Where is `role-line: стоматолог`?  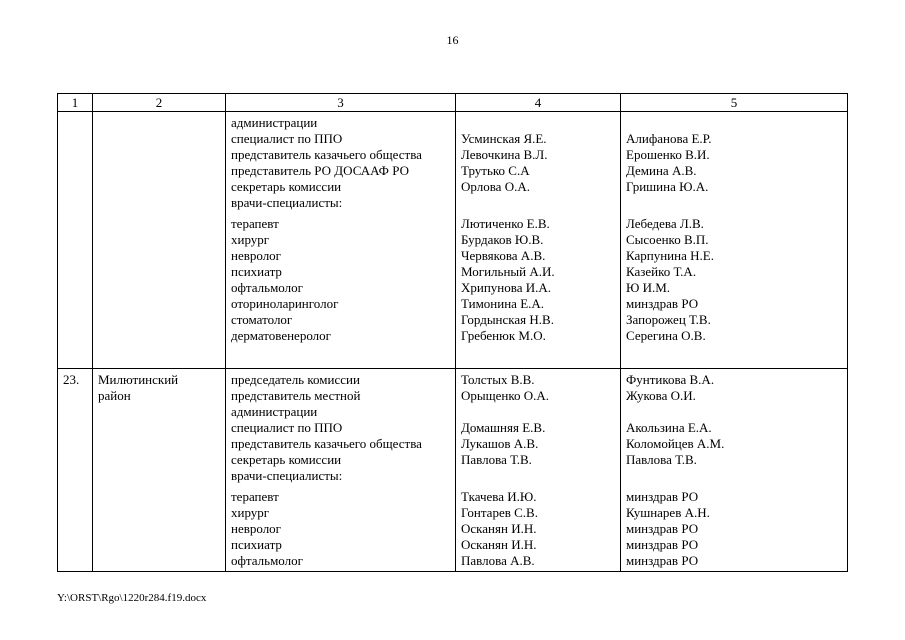
role-line: стоматолог is located at coordinates (262, 319).